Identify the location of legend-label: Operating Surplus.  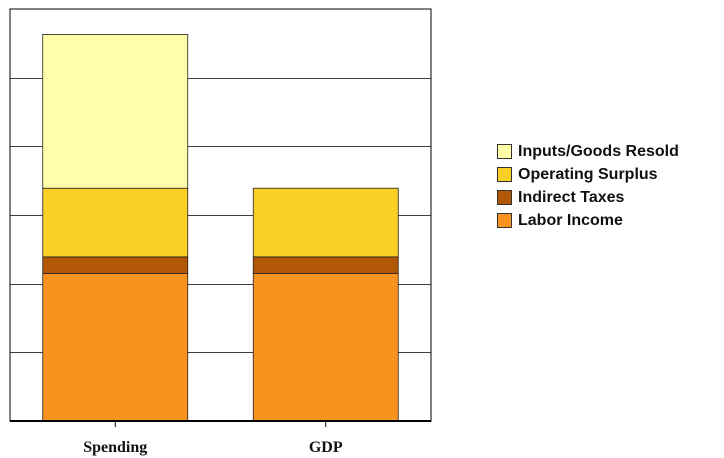
(588, 174).